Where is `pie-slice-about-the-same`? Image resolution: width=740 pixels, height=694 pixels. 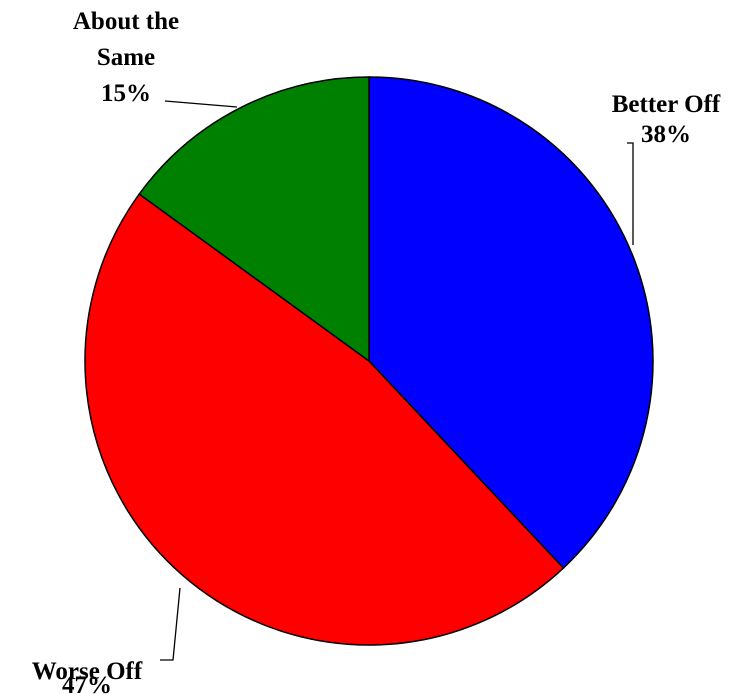 pie-slice-about-the-same is located at coordinates (254, 219).